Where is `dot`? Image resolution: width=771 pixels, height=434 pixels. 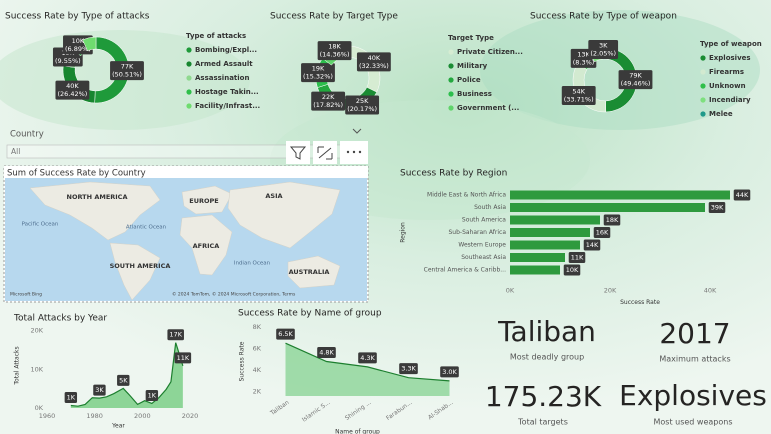
dot is located at coordinates (360, 152).